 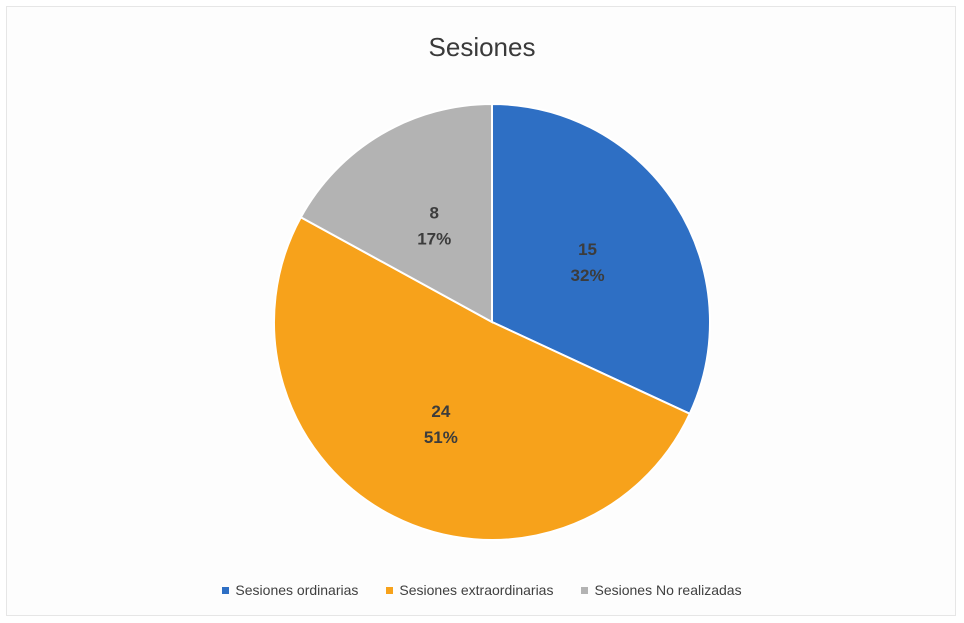 I want to click on legend-label: Sesiones ordinarias, so click(x=297, y=590).